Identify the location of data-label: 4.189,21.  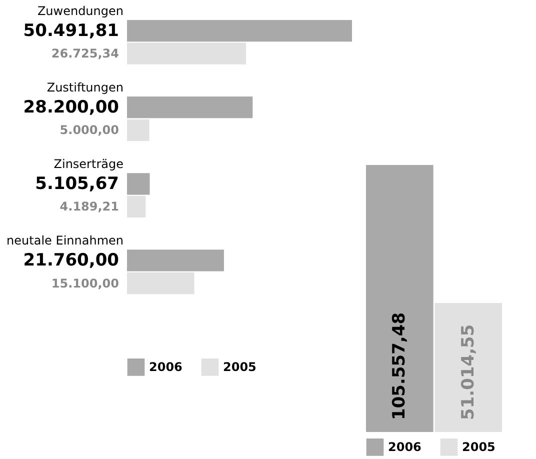
(89, 207).